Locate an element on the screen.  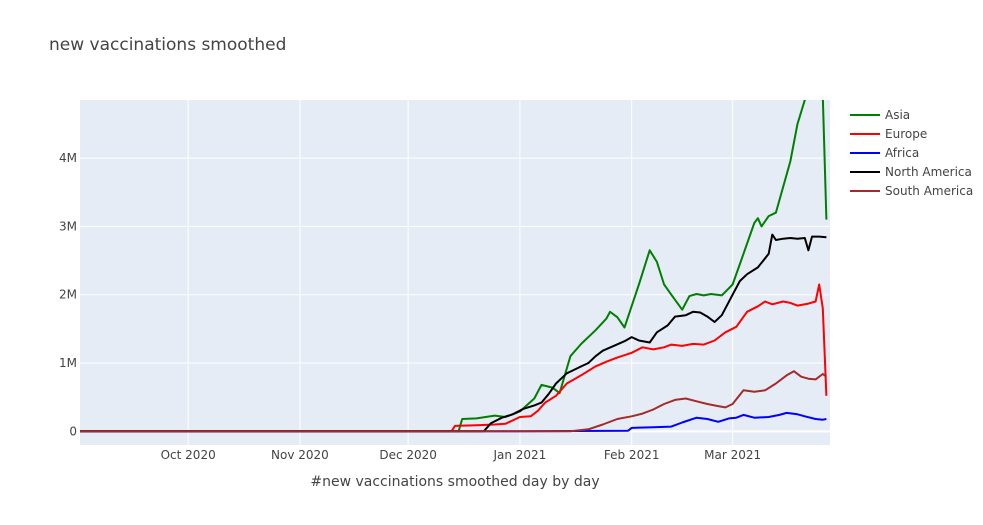
legend-item-north-america: North America is located at coordinates (911, 172).